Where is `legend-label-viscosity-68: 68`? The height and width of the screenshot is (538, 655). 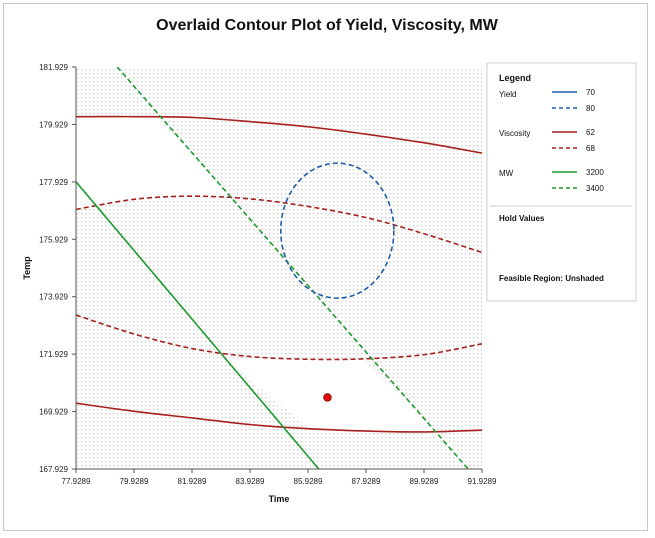
legend-label-viscosity-68: 68 is located at coordinates (590, 148).